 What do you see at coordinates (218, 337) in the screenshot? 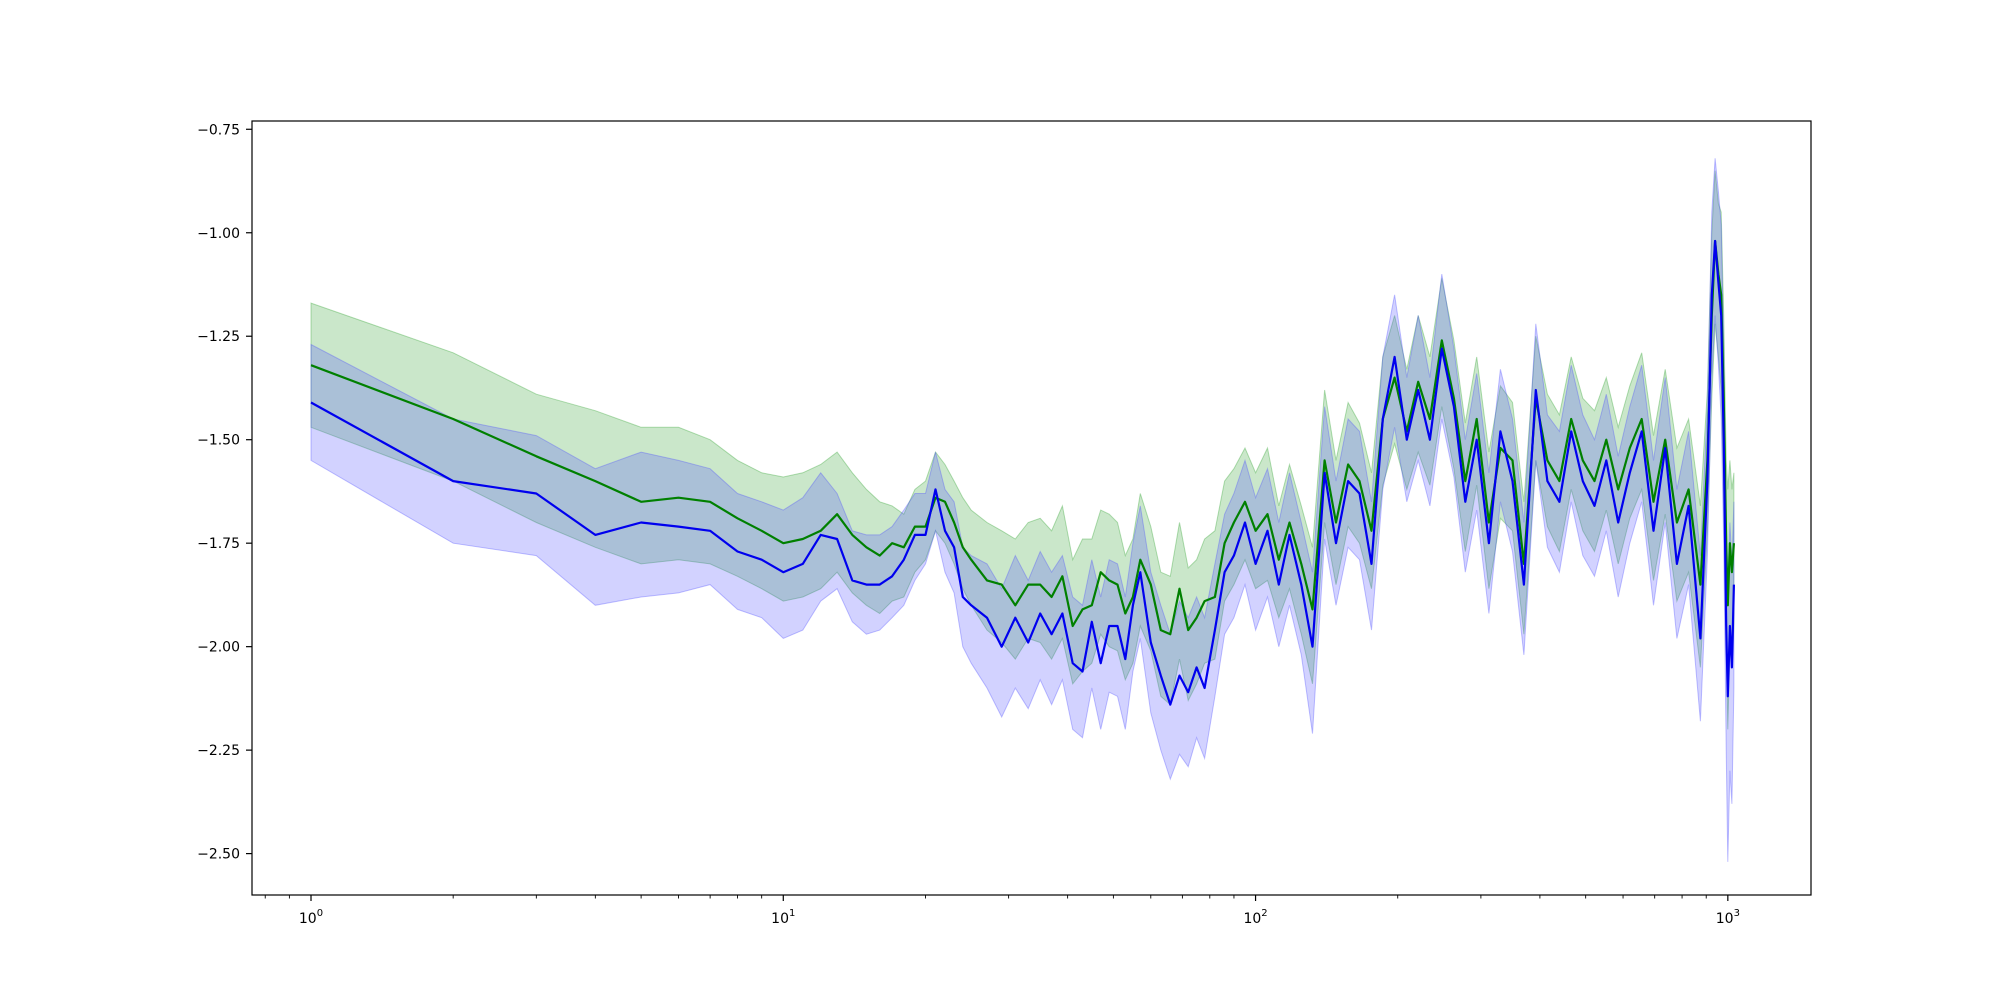
I see `y-tick-label: −1.25` at bounding box center [218, 337].